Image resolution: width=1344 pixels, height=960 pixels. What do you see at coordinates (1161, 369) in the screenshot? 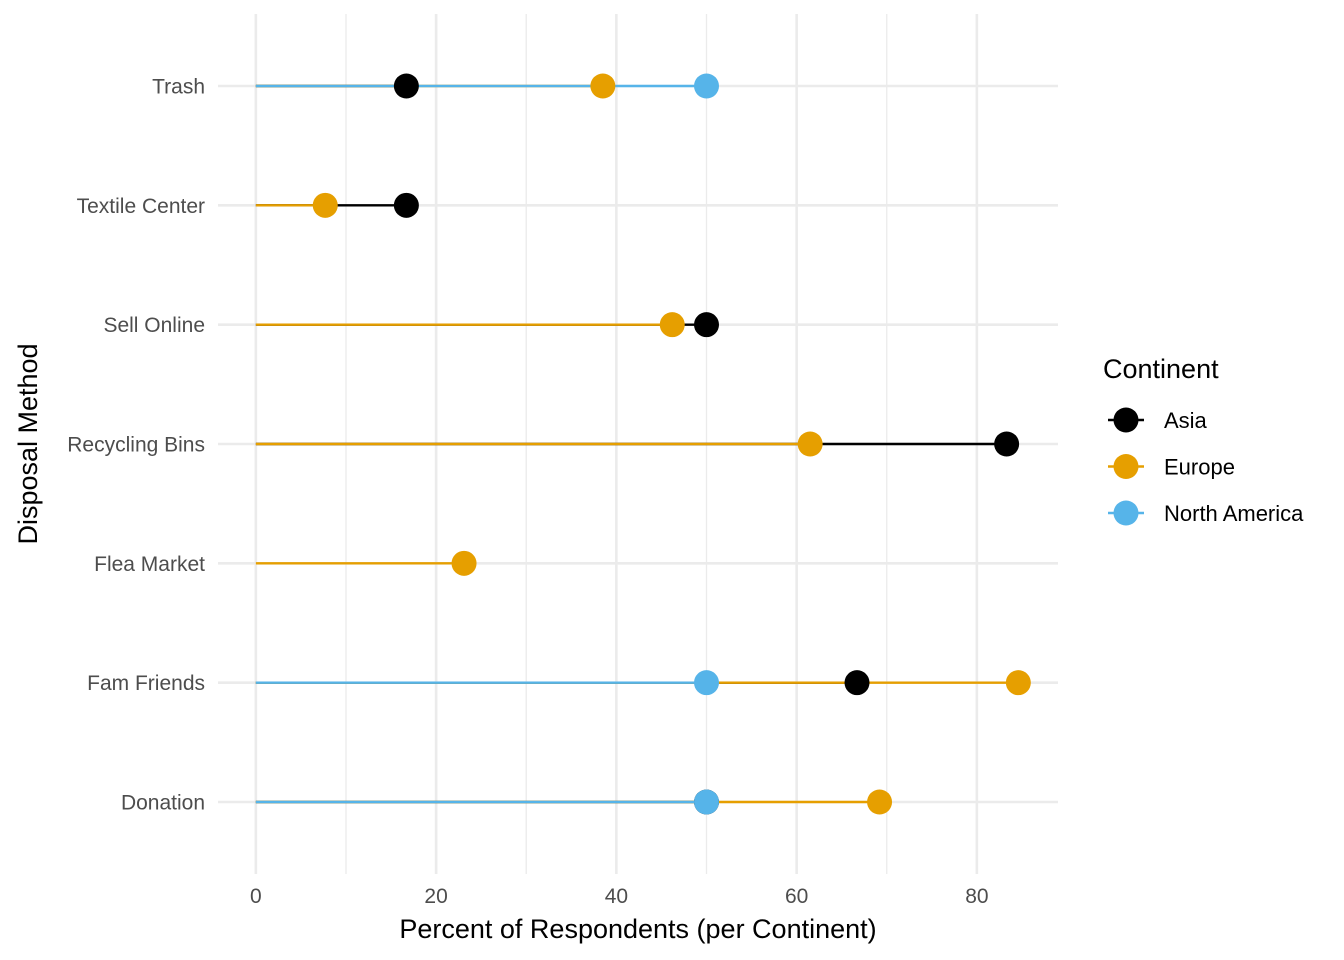
I see `legend-title: Continent` at bounding box center [1161, 369].